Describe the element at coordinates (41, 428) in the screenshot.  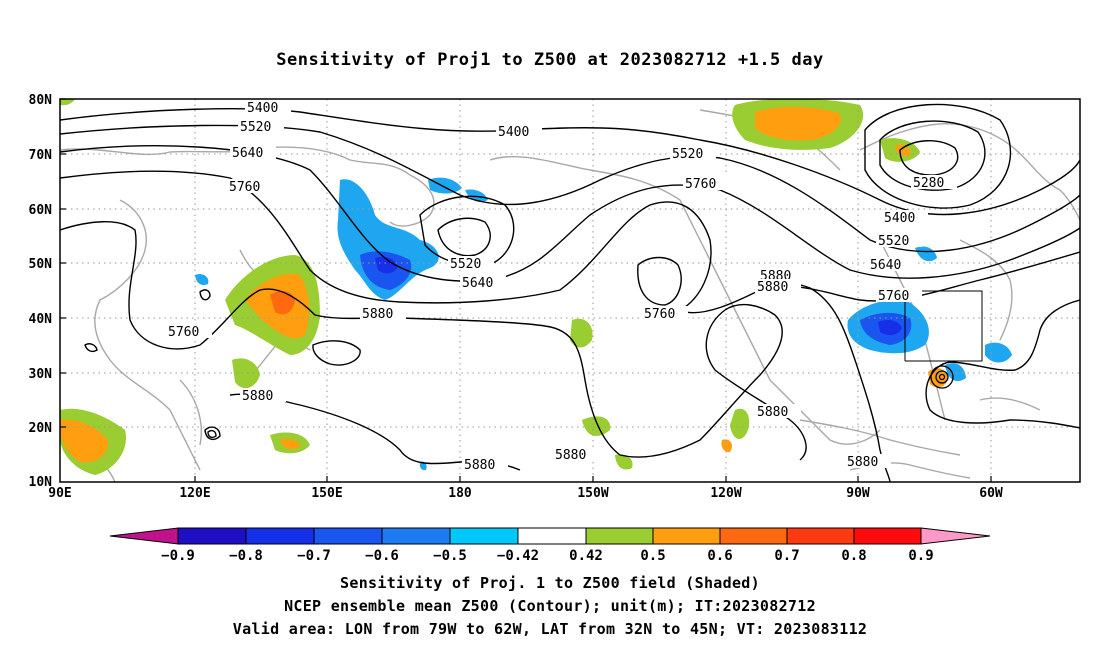
I see `lat-label: 20N` at that location.